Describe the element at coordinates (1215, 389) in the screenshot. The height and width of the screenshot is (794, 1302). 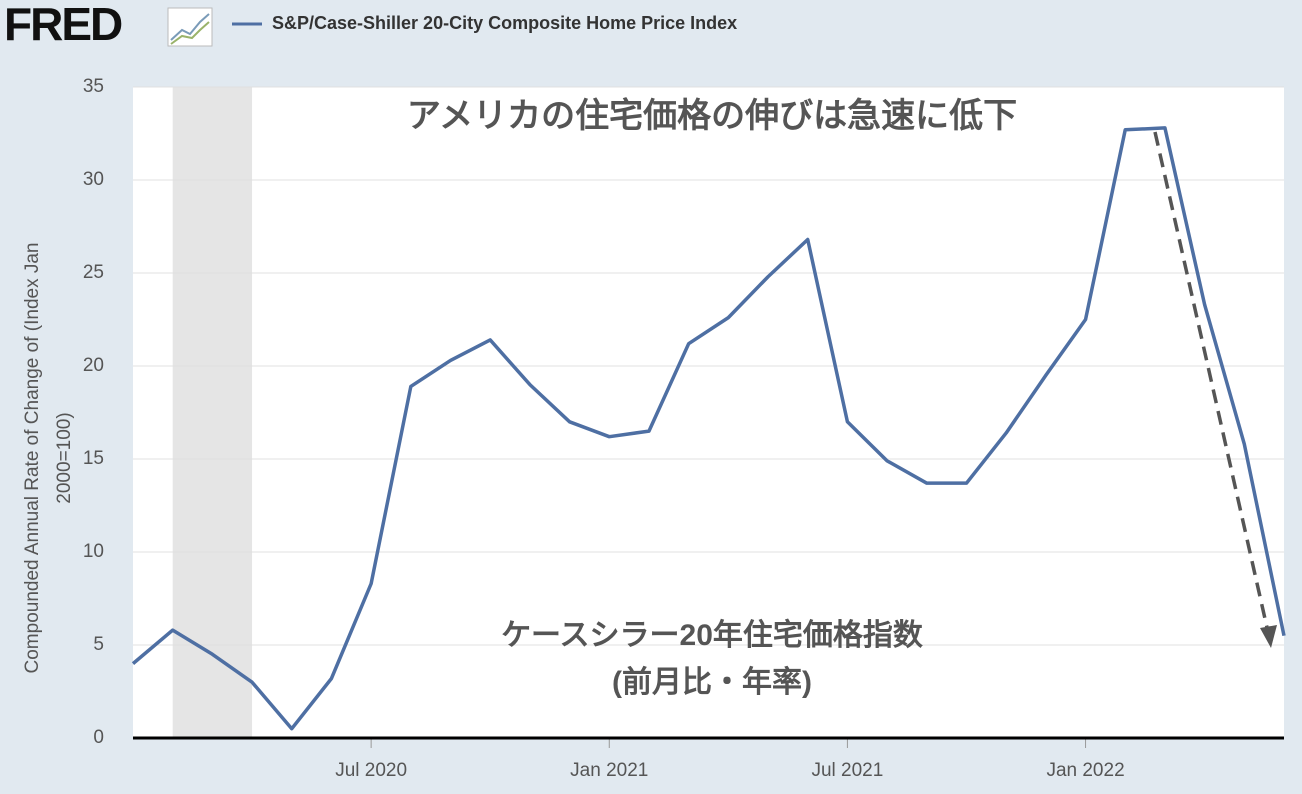
I see `arrow` at that location.